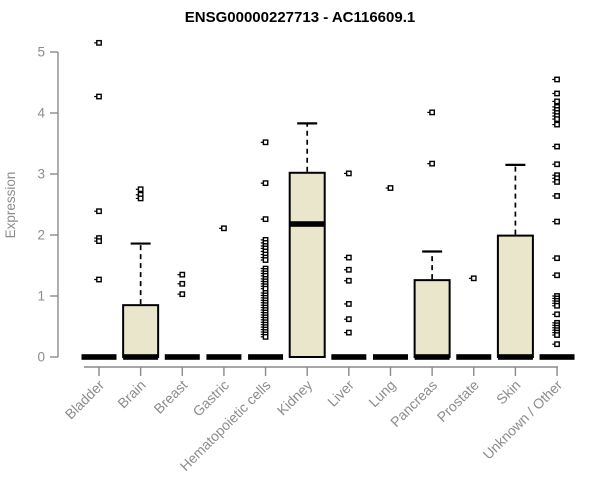  I want to click on boxplot-pancreas, so click(432, 234).